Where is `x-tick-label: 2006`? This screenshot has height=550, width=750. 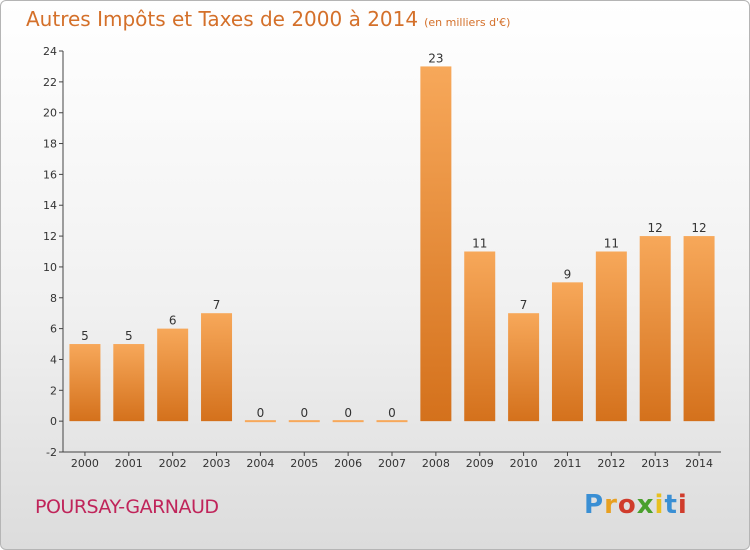
x-tick-label: 2006 is located at coordinates (348, 463).